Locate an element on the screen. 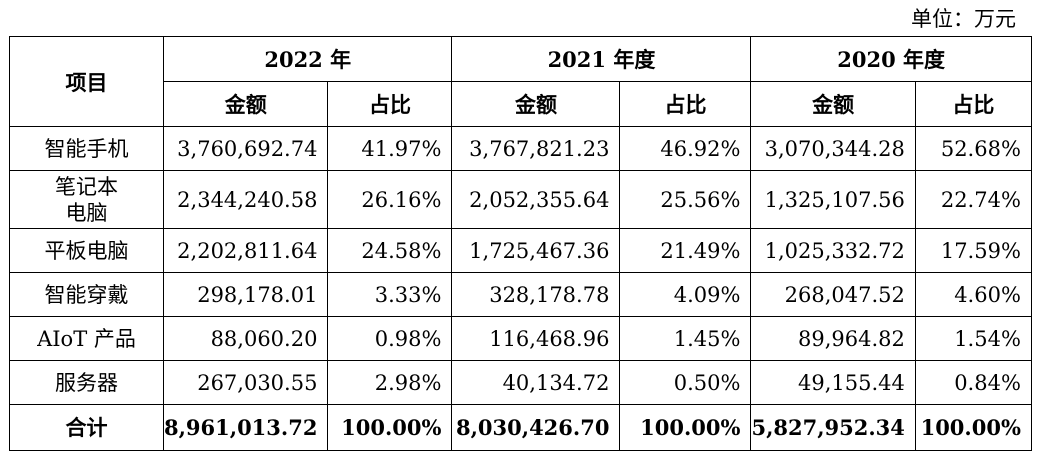 This screenshot has height=470, width=1042. amount-cell: 116,468.96 is located at coordinates (536, 338).